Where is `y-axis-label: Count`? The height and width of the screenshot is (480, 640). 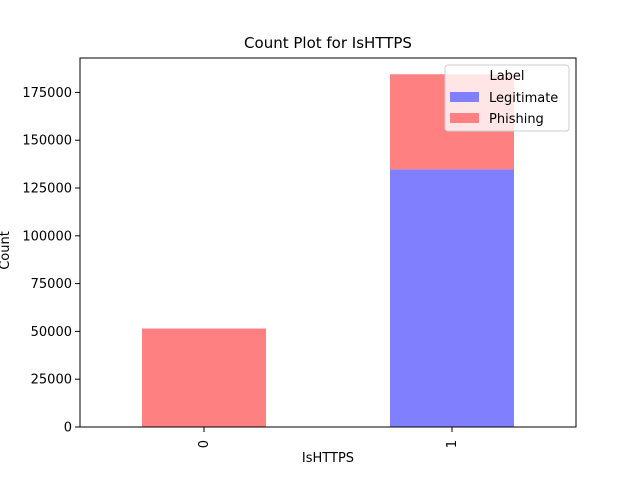 y-axis-label: Count is located at coordinates (6, 250).